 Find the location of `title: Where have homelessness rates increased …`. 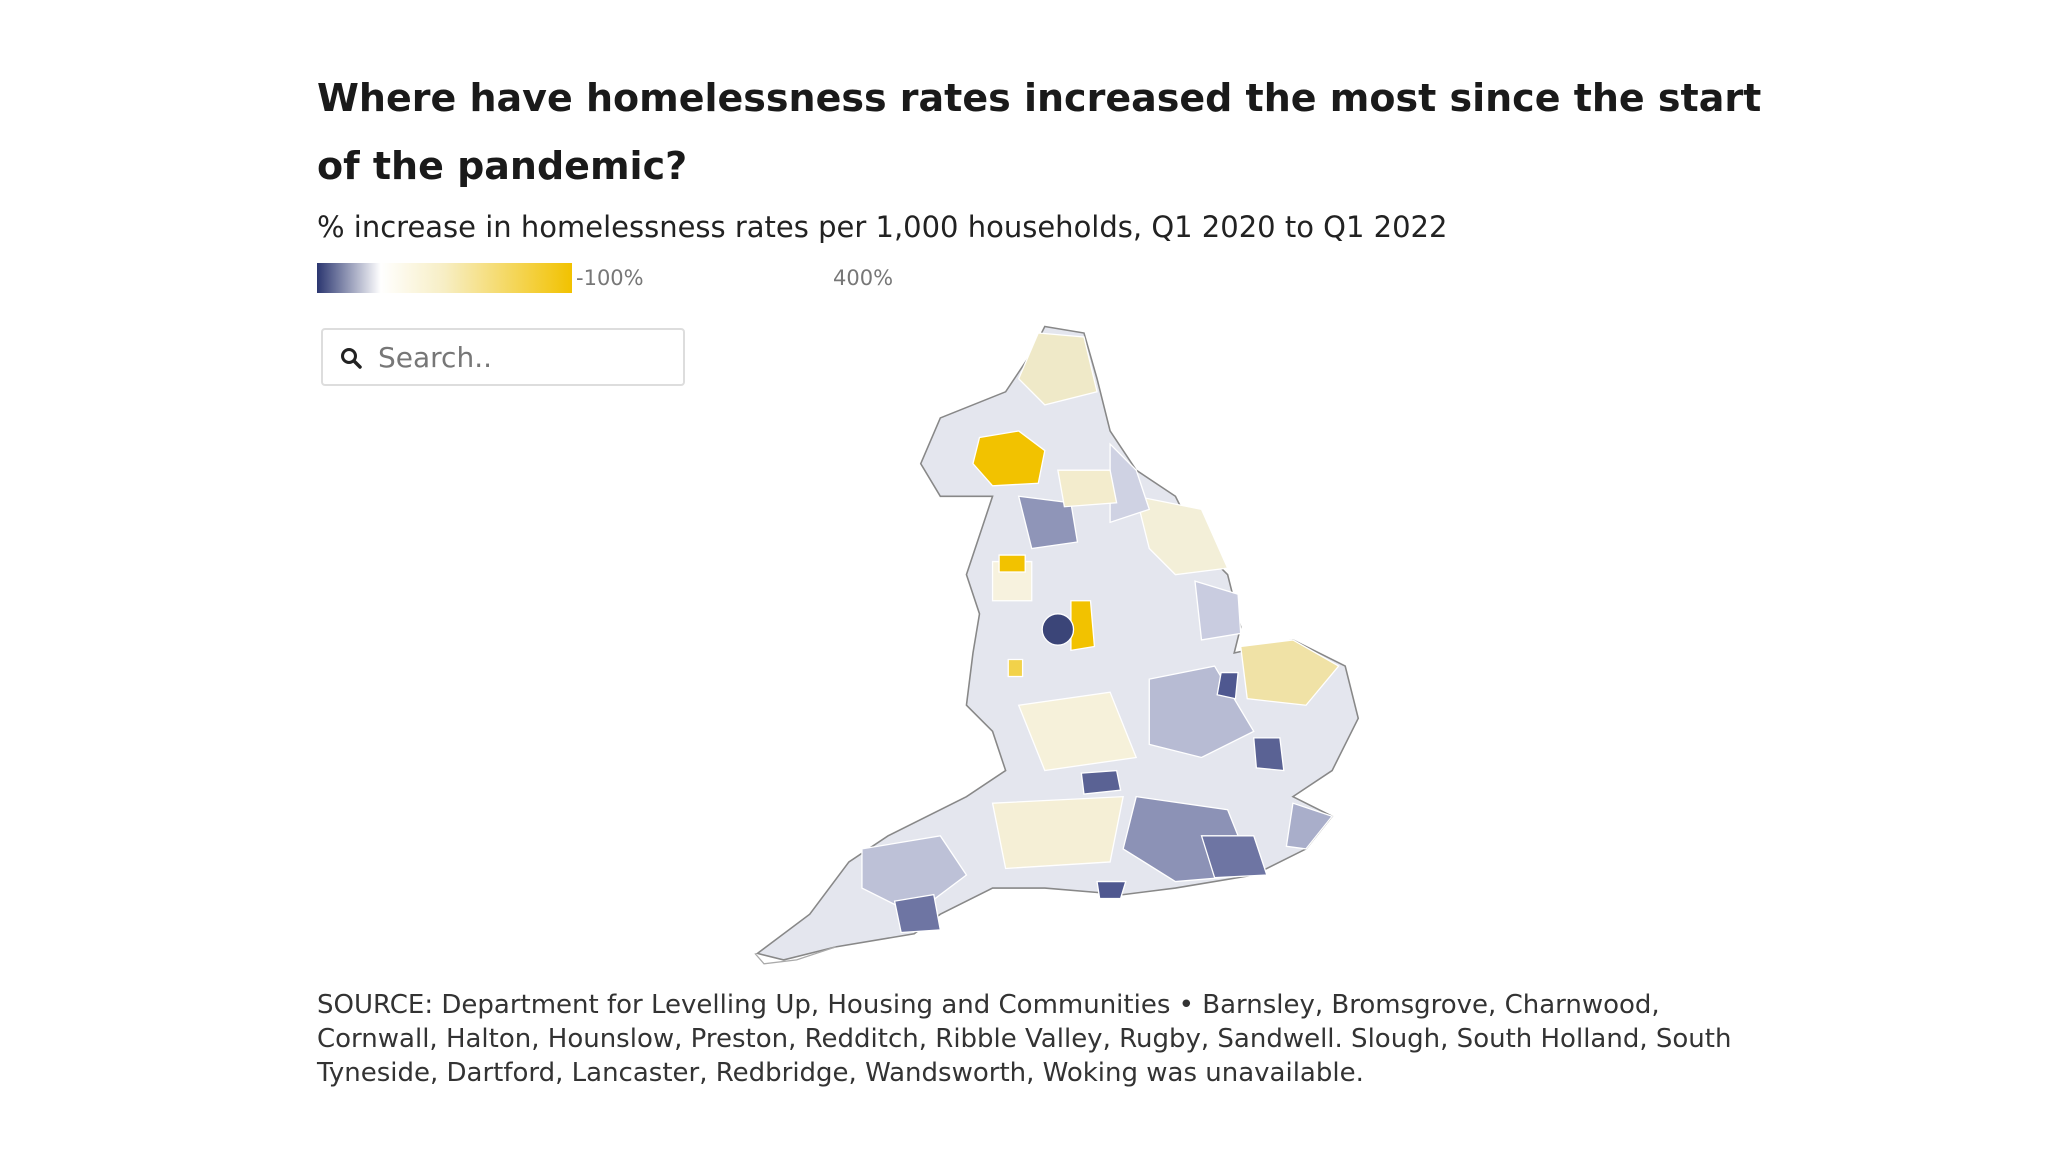

title: Where have homelessness rates increased … is located at coordinates (1039, 132).